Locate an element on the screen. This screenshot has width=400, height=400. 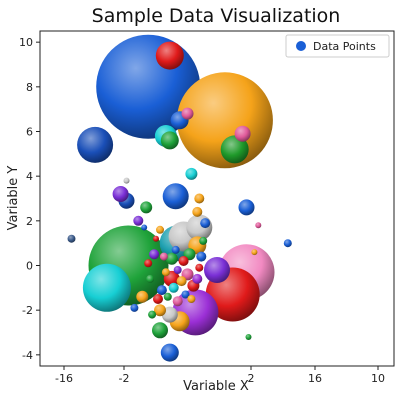
x-tick-label: 10 is located at coordinates (378, 378).